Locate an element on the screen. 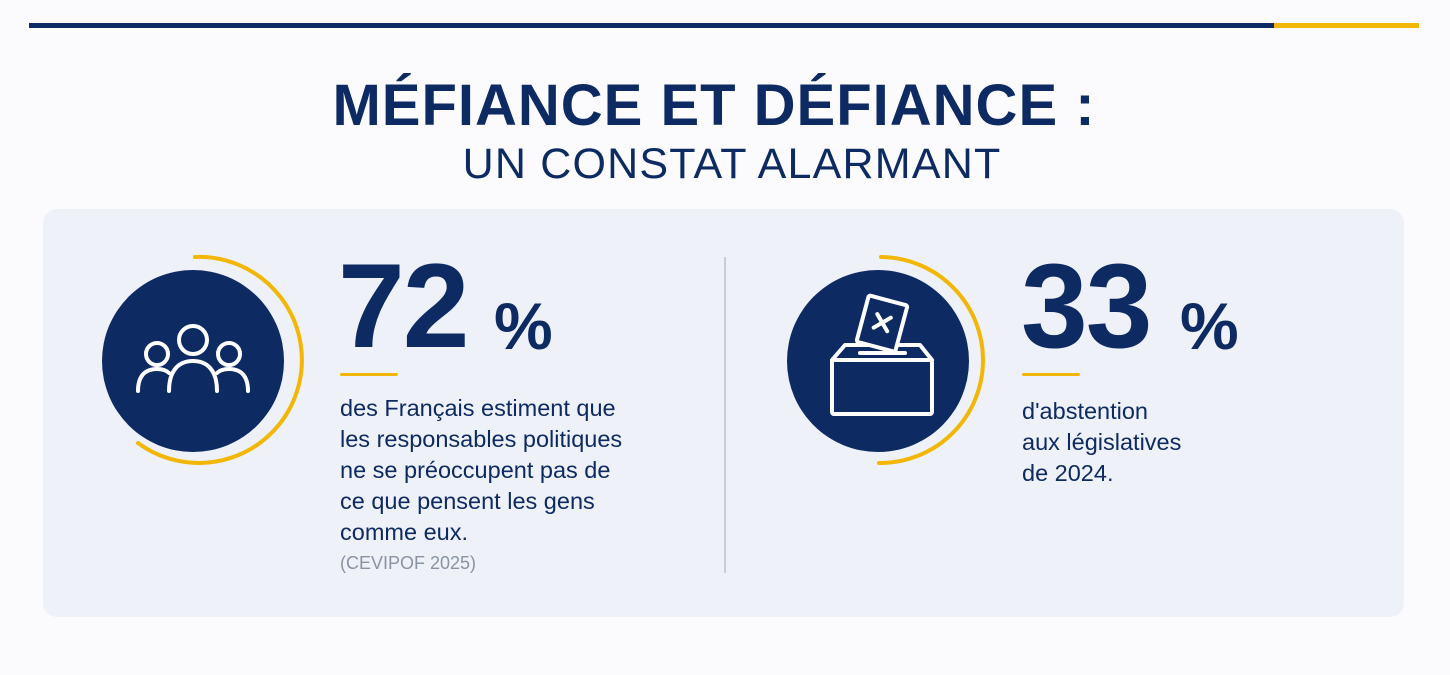  top-bar-navy-segment is located at coordinates (651, 25).